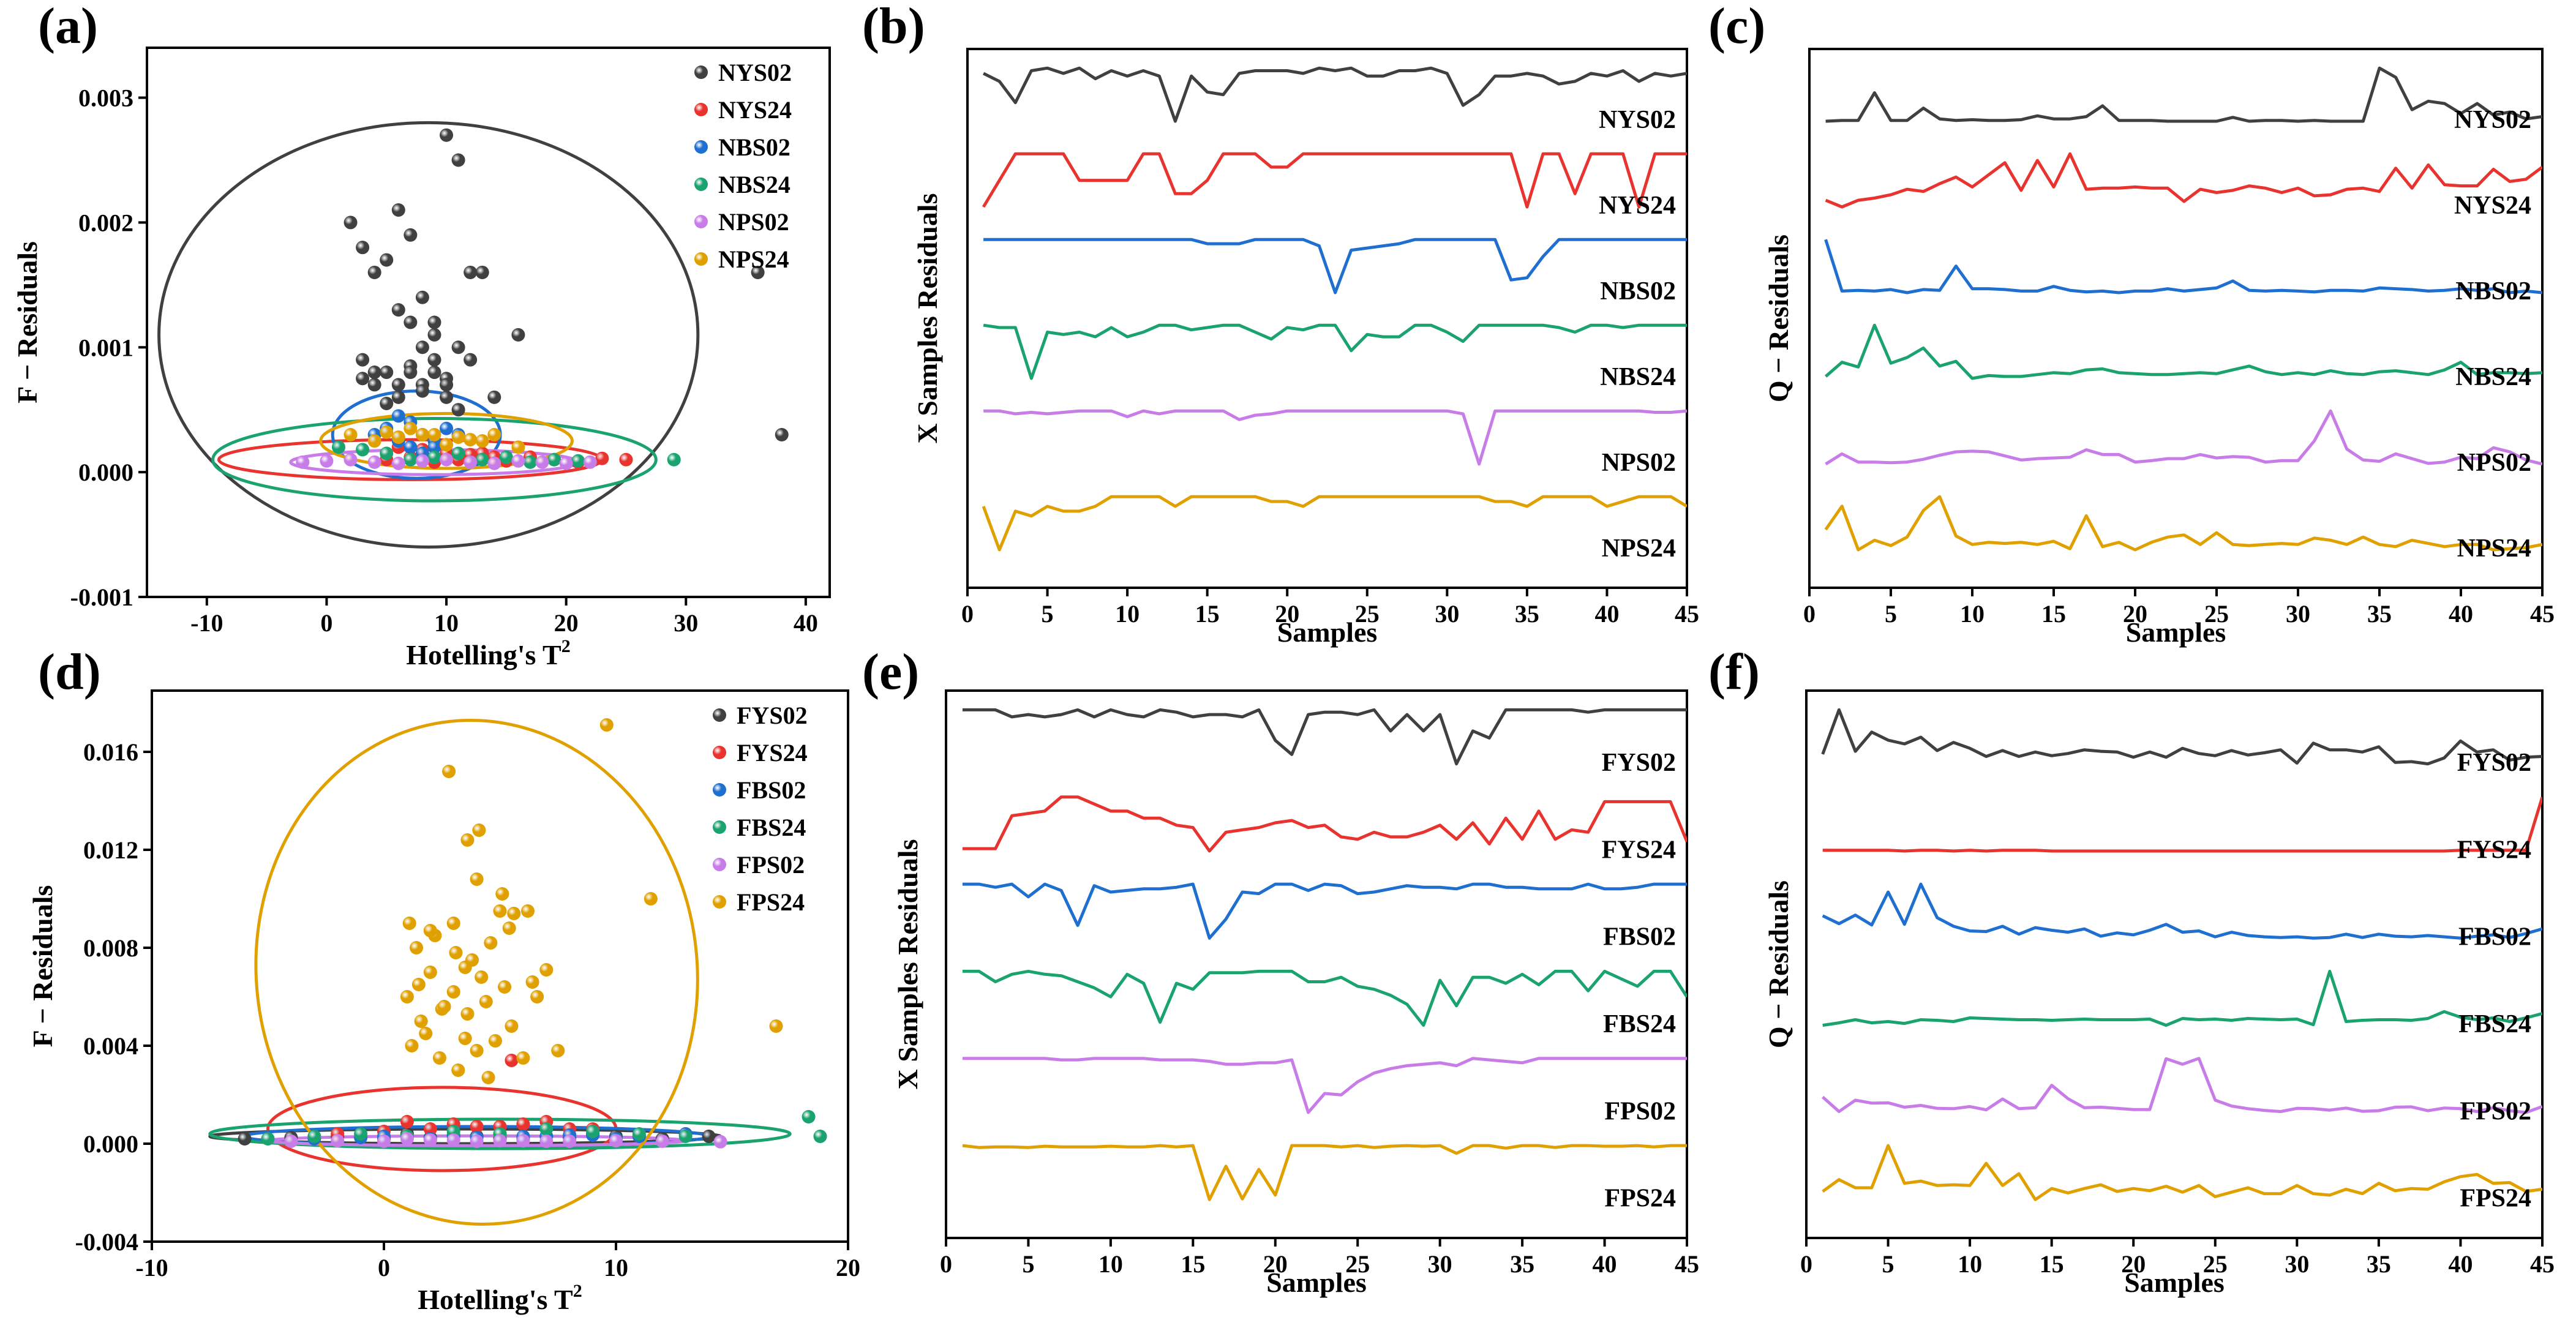 The height and width of the screenshot is (1339, 2576). I want to click on y-tick-label: 0.000, so click(110, 1144).